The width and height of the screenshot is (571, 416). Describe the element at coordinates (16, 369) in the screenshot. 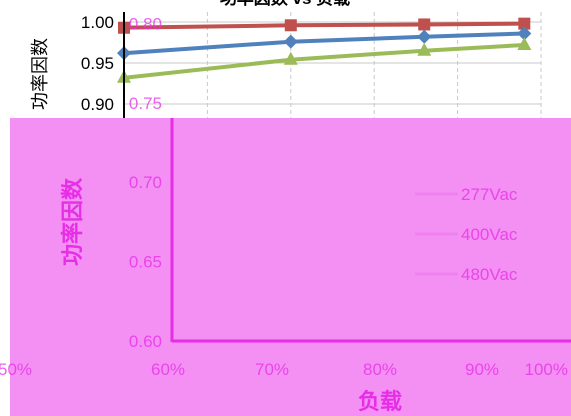

I see `x-tick-label: 50%` at that location.